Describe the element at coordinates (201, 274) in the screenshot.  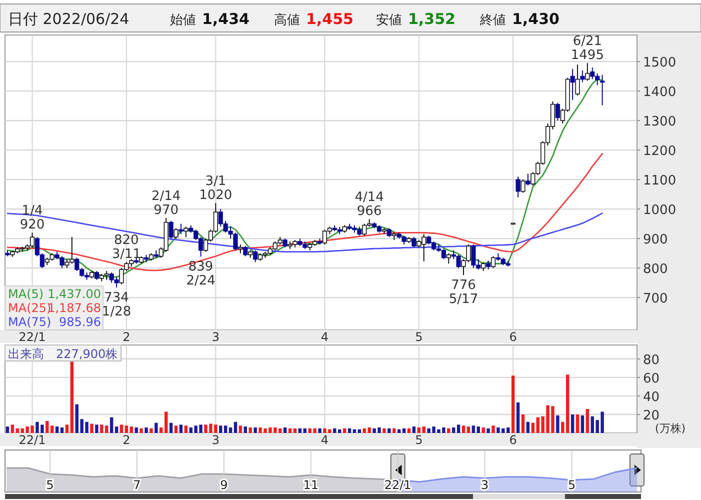
I see `annotation: 839 2/24` at that location.